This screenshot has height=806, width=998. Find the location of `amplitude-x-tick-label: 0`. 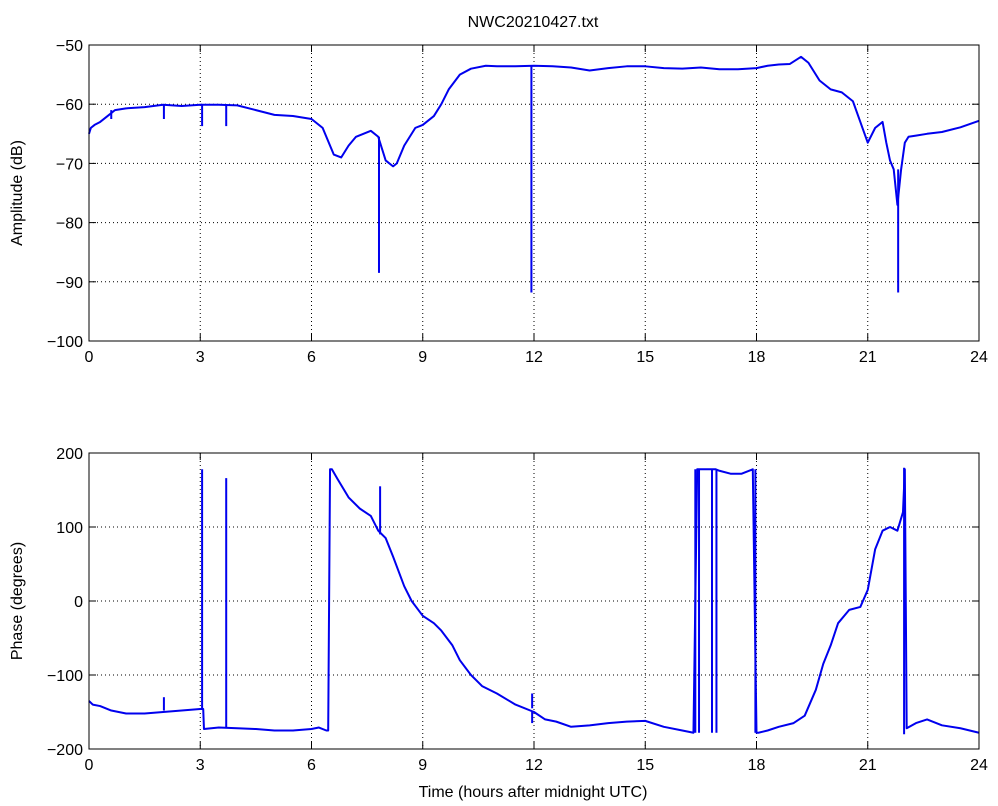

amplitude-x-tick-label: 0 is located at coordinates (89, 357).